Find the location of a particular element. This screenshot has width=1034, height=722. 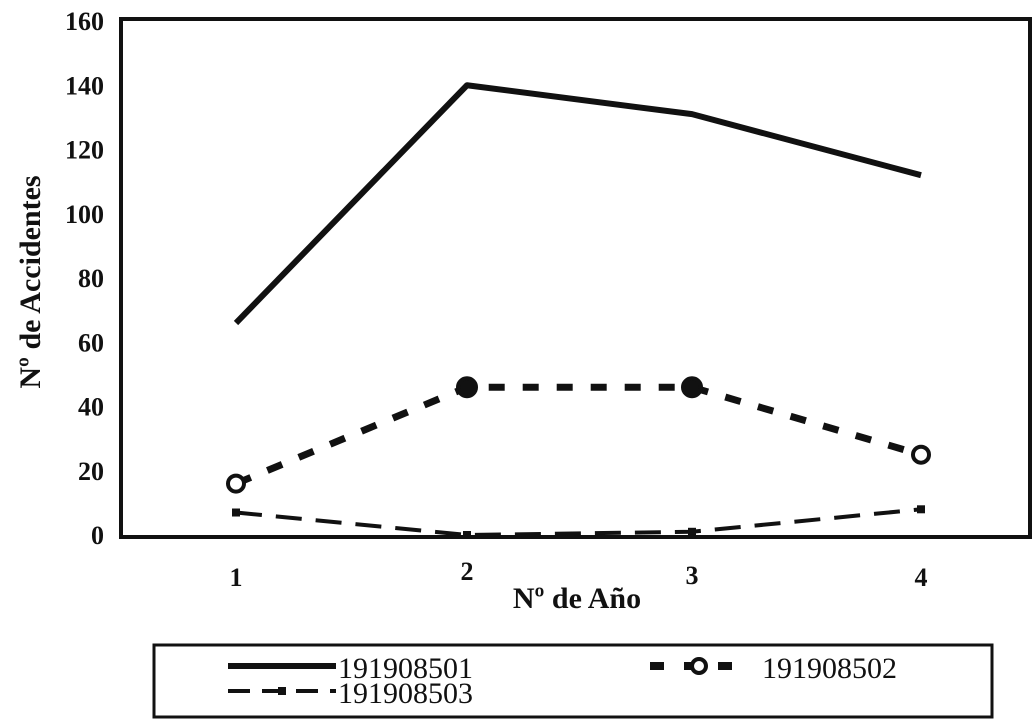

x-axis-title: Nº de Año is located at coordinates (577, 598).